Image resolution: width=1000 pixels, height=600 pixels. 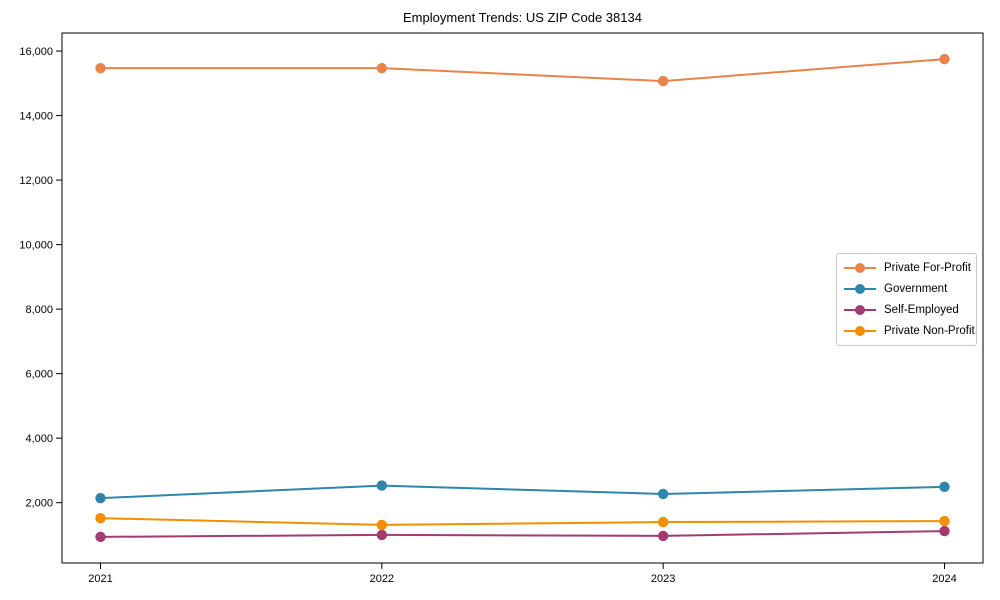 I want to click on chart-title: Employment Trends: US ZIP Code 38134, so click(x=522, y=17).